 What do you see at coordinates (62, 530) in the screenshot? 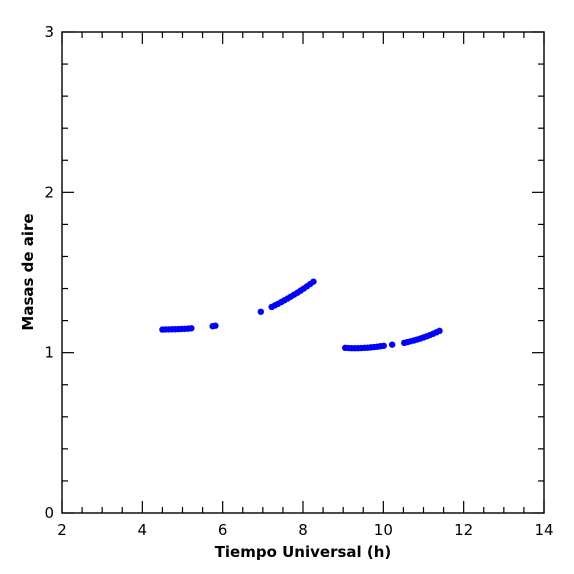
I see `x-tick-label: 2` at bounding box center [62, 530].